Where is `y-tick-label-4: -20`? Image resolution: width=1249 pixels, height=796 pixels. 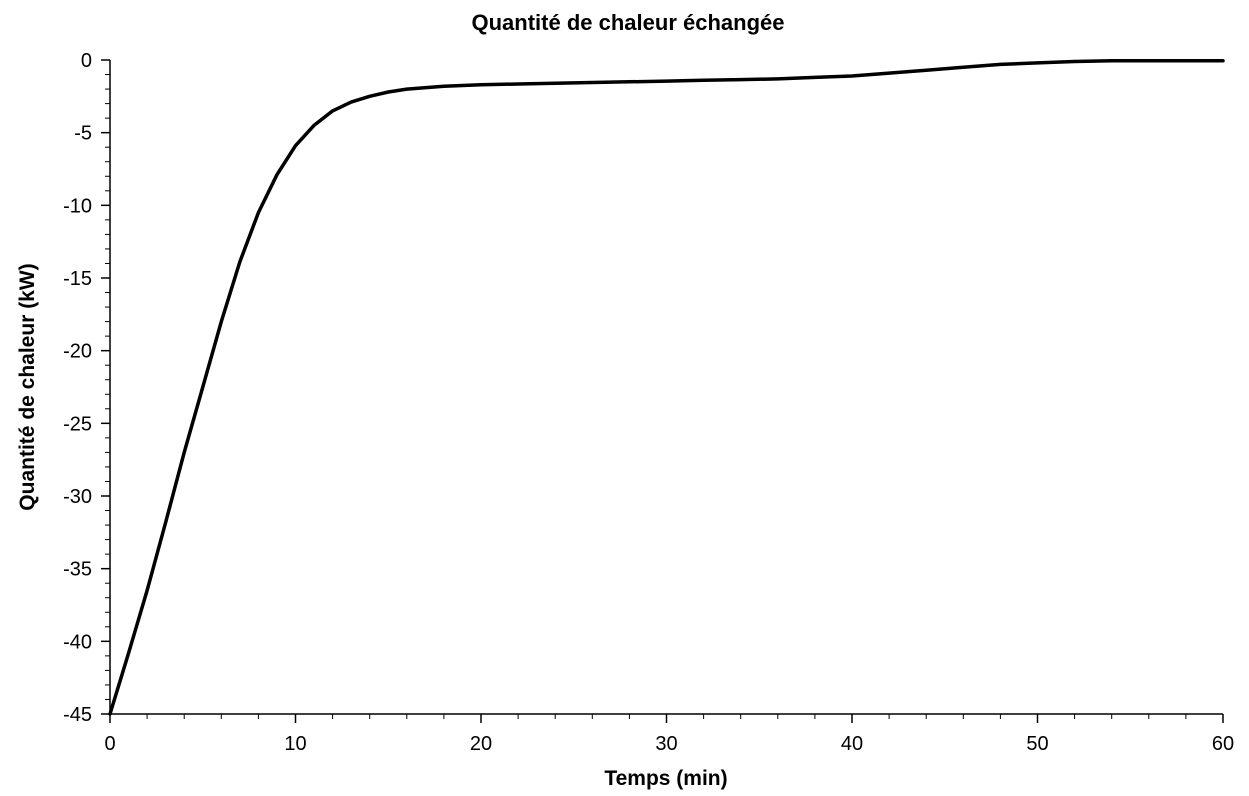 y-tick-label-4: -20 is located at coordinates (77, 352).